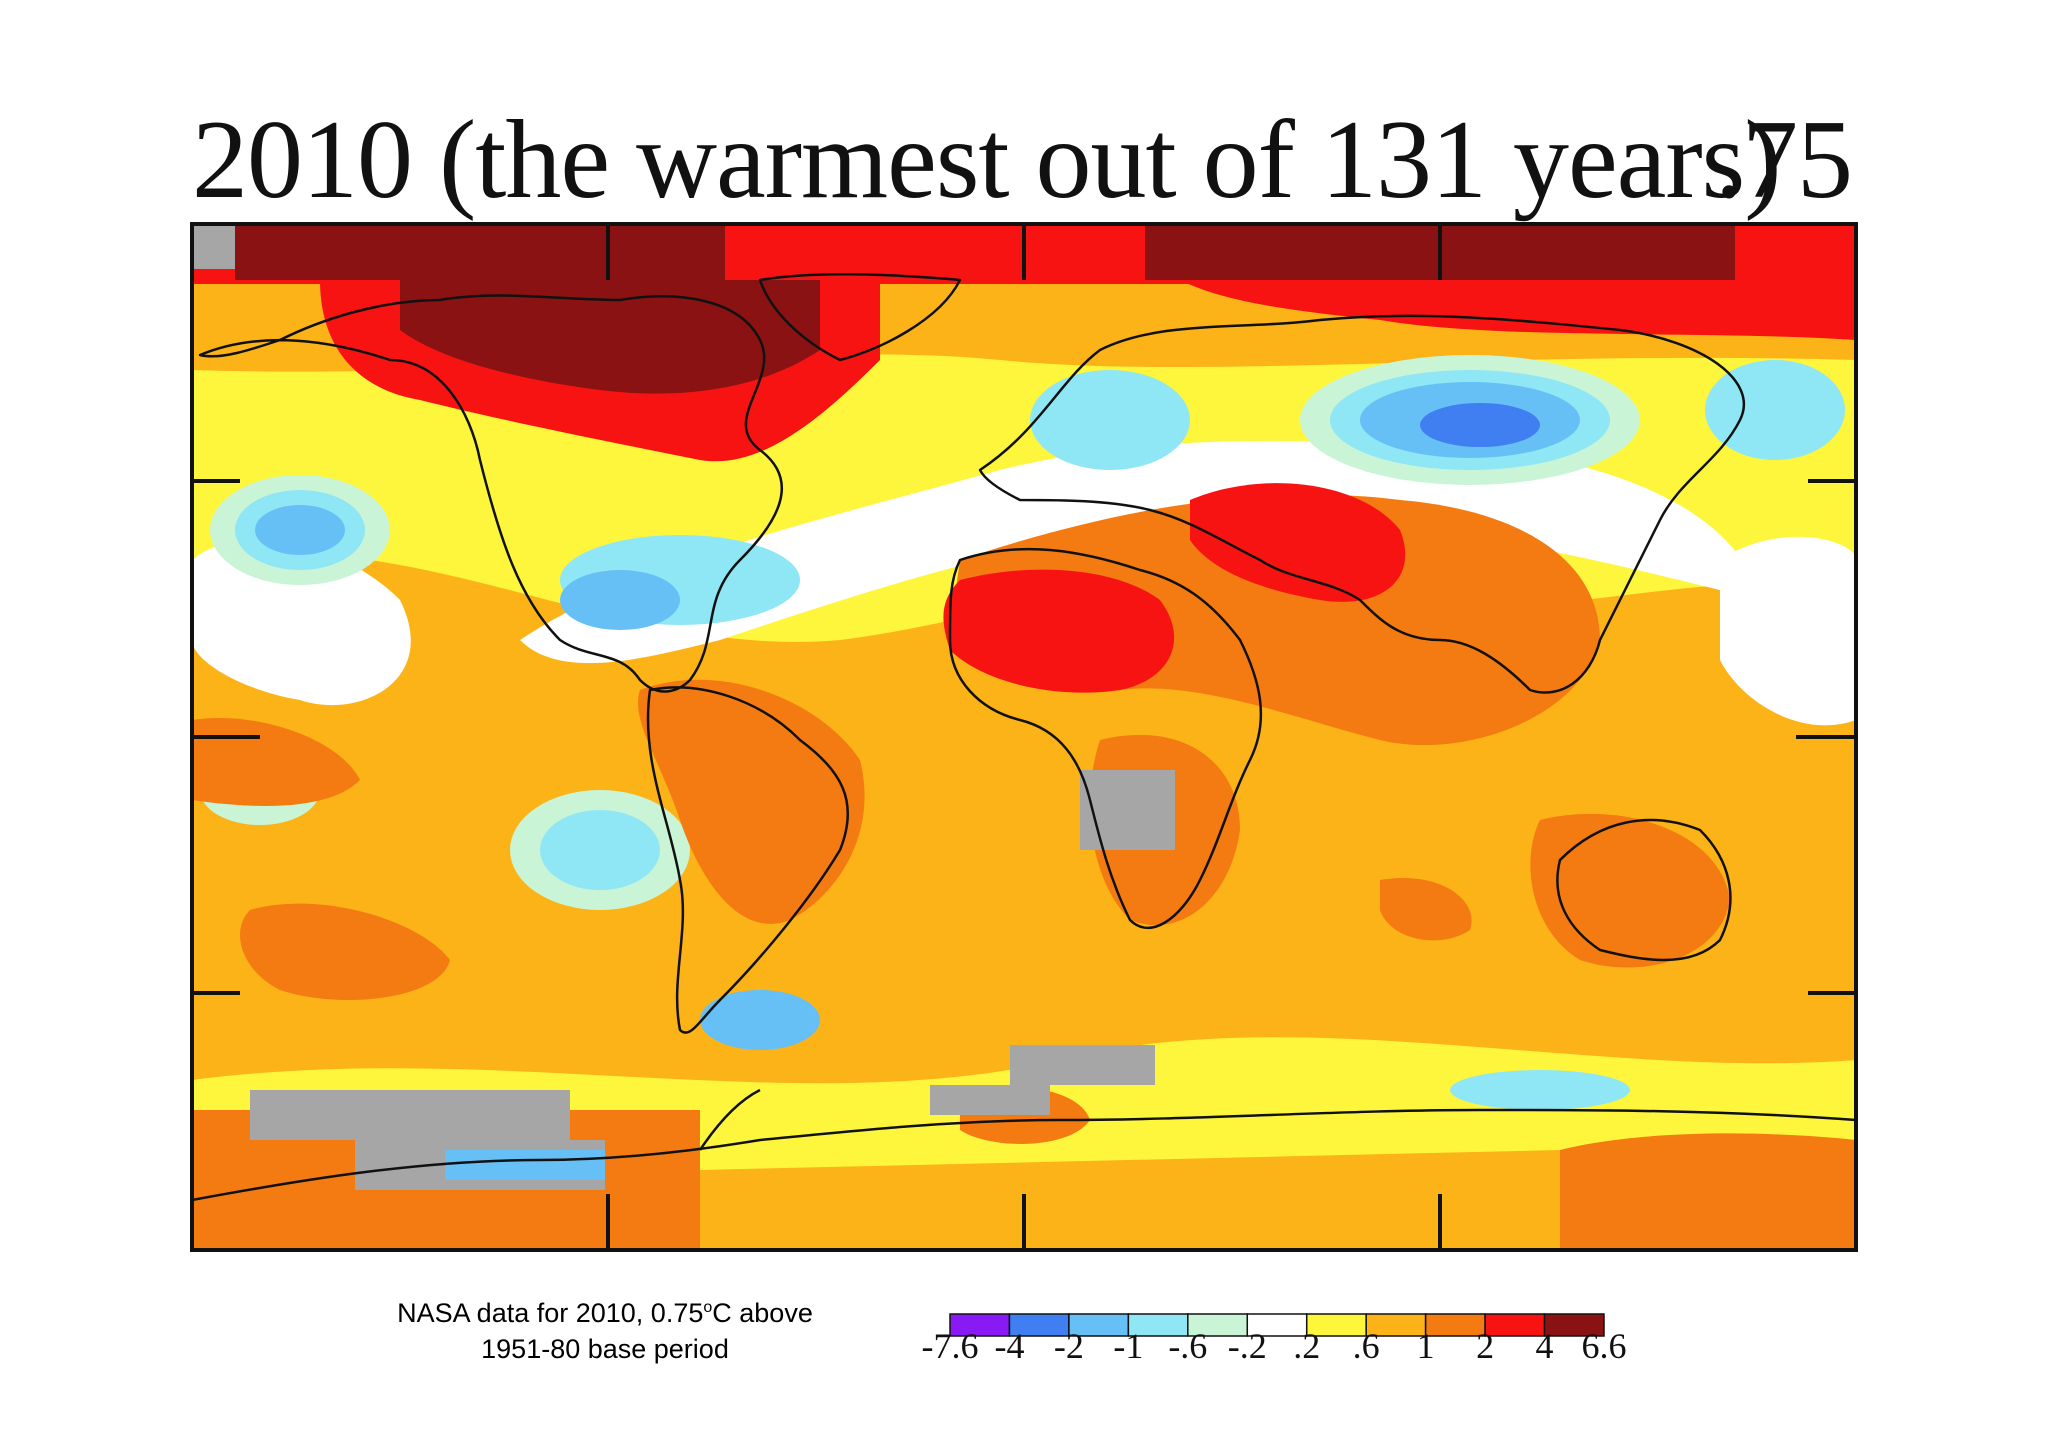 The image size is (2048, 1447). I want to click on coastline-australia, so click(1644, 890).